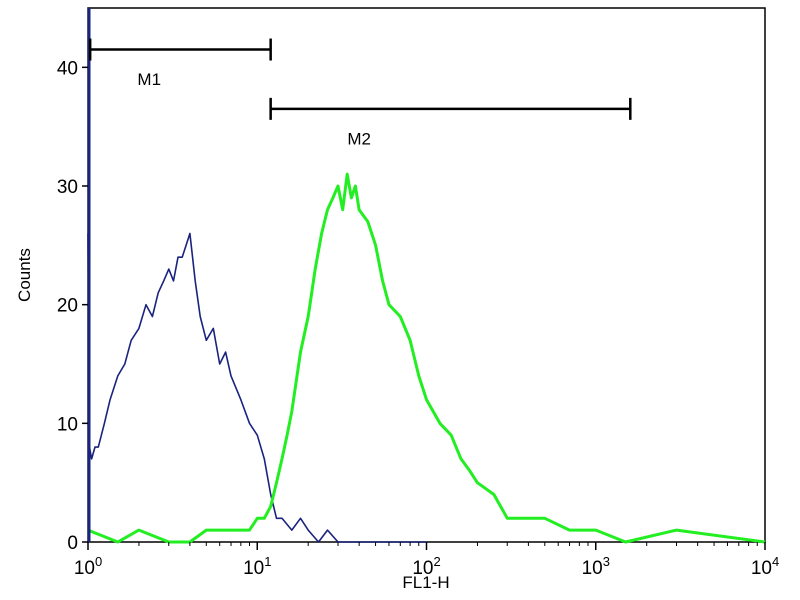 The image size is (800, 600). What do you see at coordinates (257, 566) in the screenshot?
I see `x-tick-label: 10¹` at bounding box center [257, 566].